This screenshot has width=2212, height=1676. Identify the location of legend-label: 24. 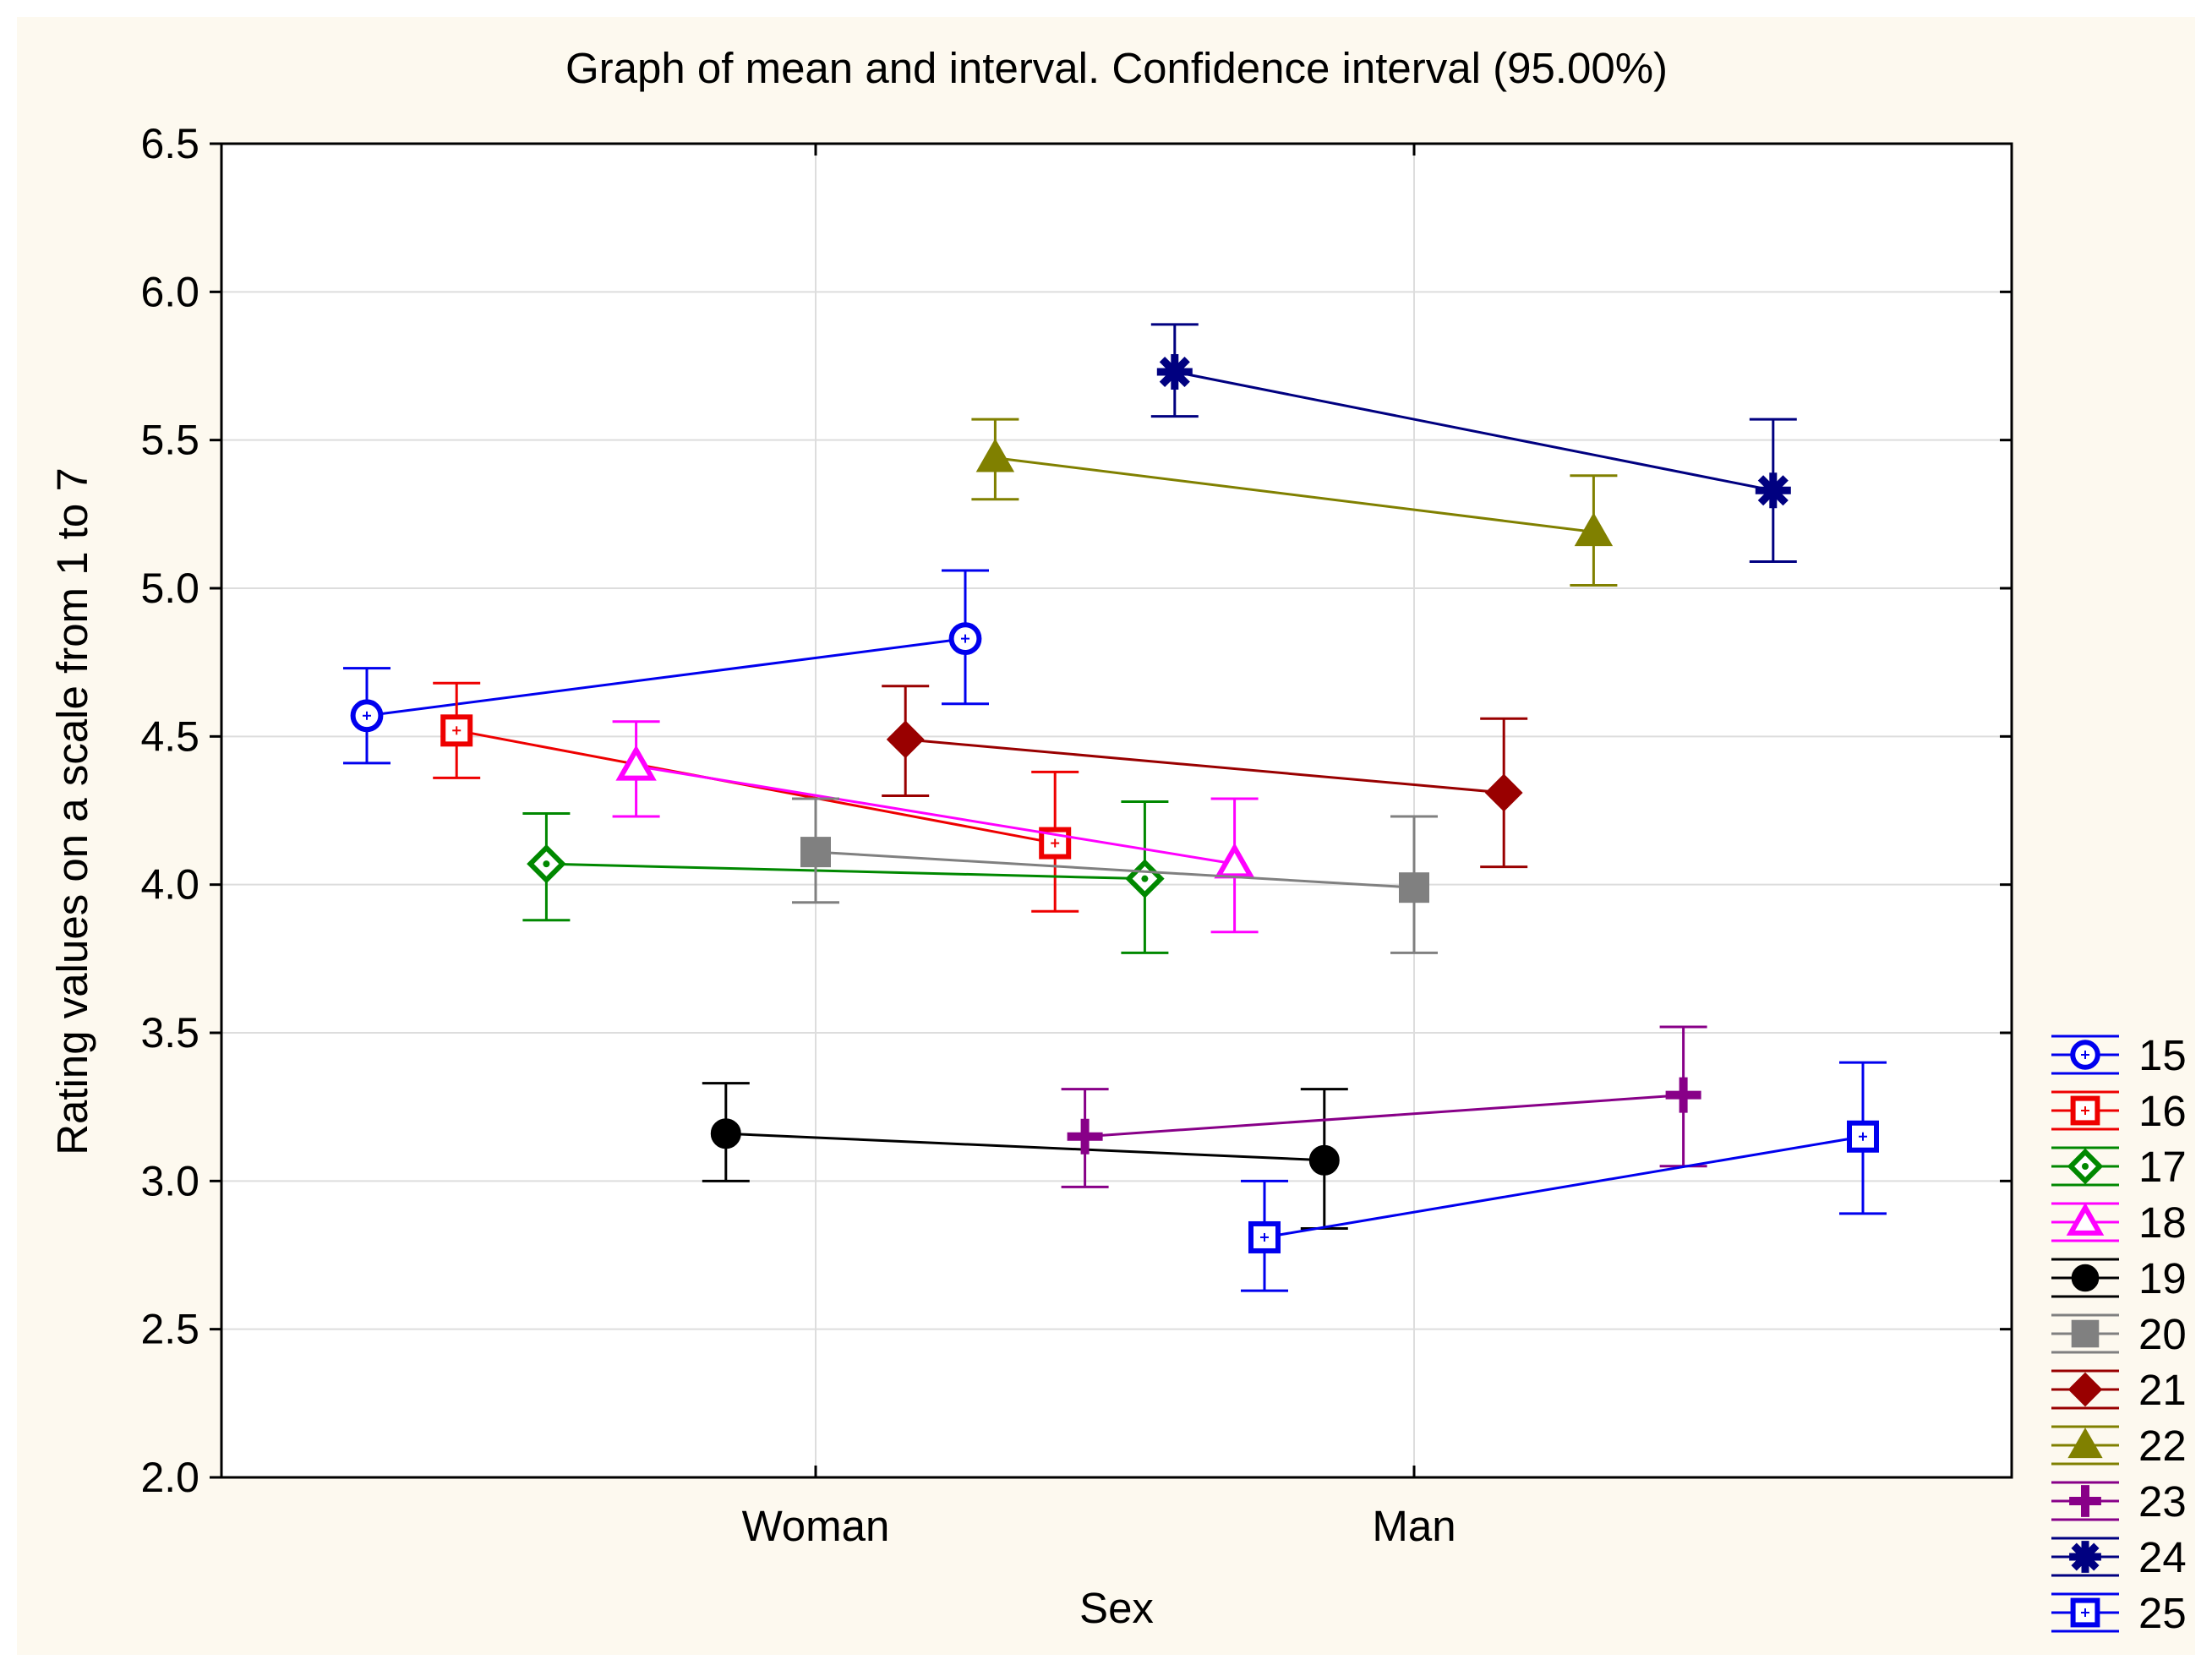
(2162, 1557).